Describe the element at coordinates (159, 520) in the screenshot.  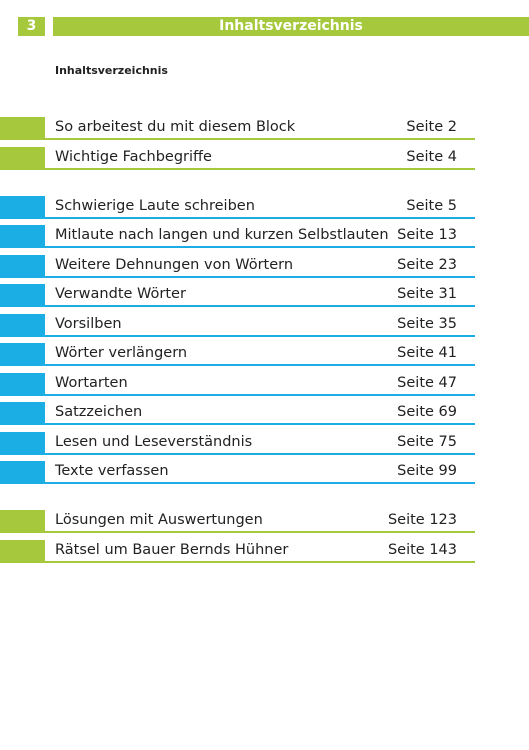
I see `entry-title: Lösungen mit Auswertungen` at that location.